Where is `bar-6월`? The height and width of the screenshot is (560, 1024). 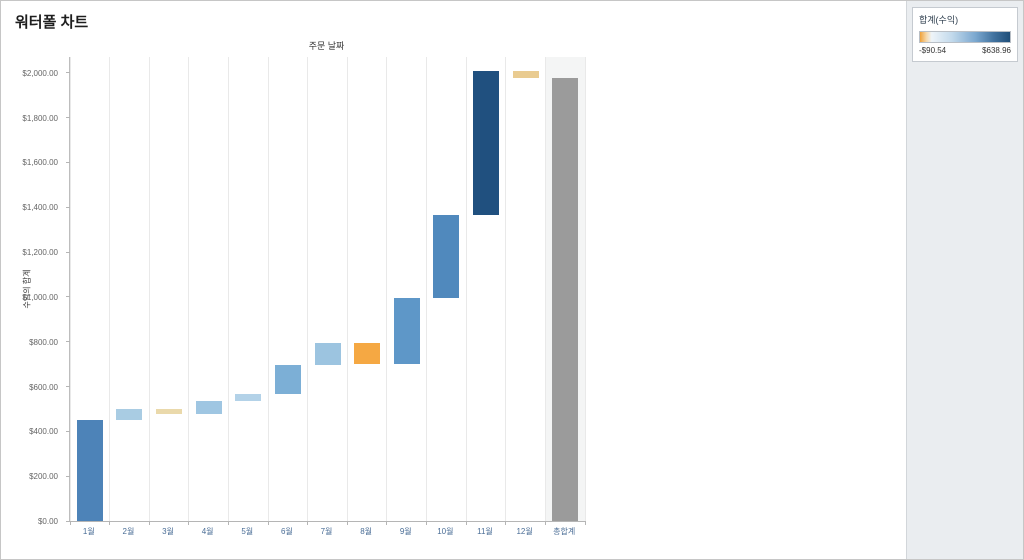 bar-6월 is located at coordinates (287, 379).